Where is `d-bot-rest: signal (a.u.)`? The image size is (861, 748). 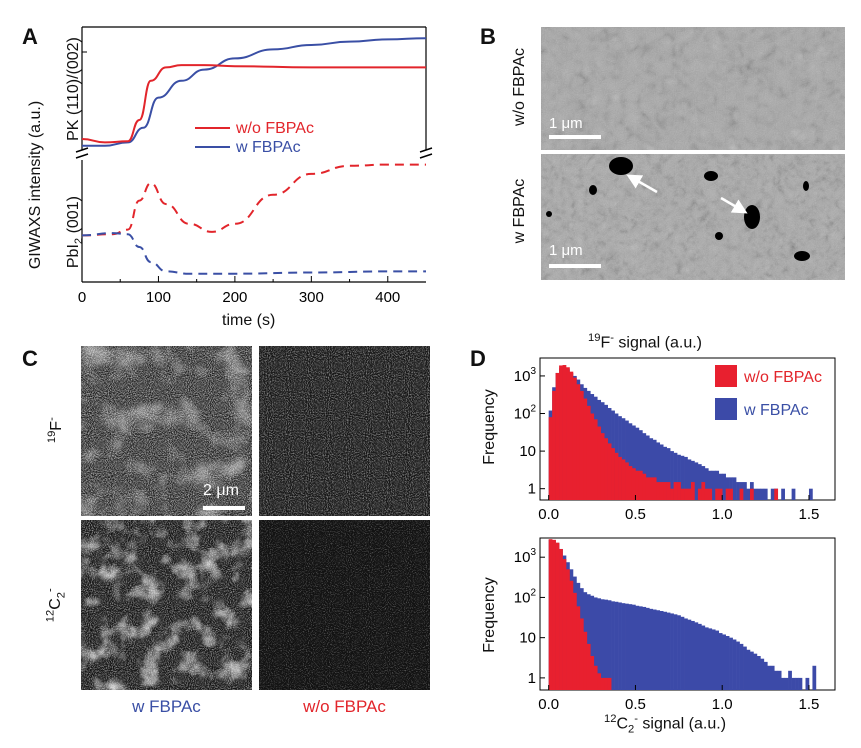 d-bot-rest: signal (a.u.) is located at coordinates (682, 724).